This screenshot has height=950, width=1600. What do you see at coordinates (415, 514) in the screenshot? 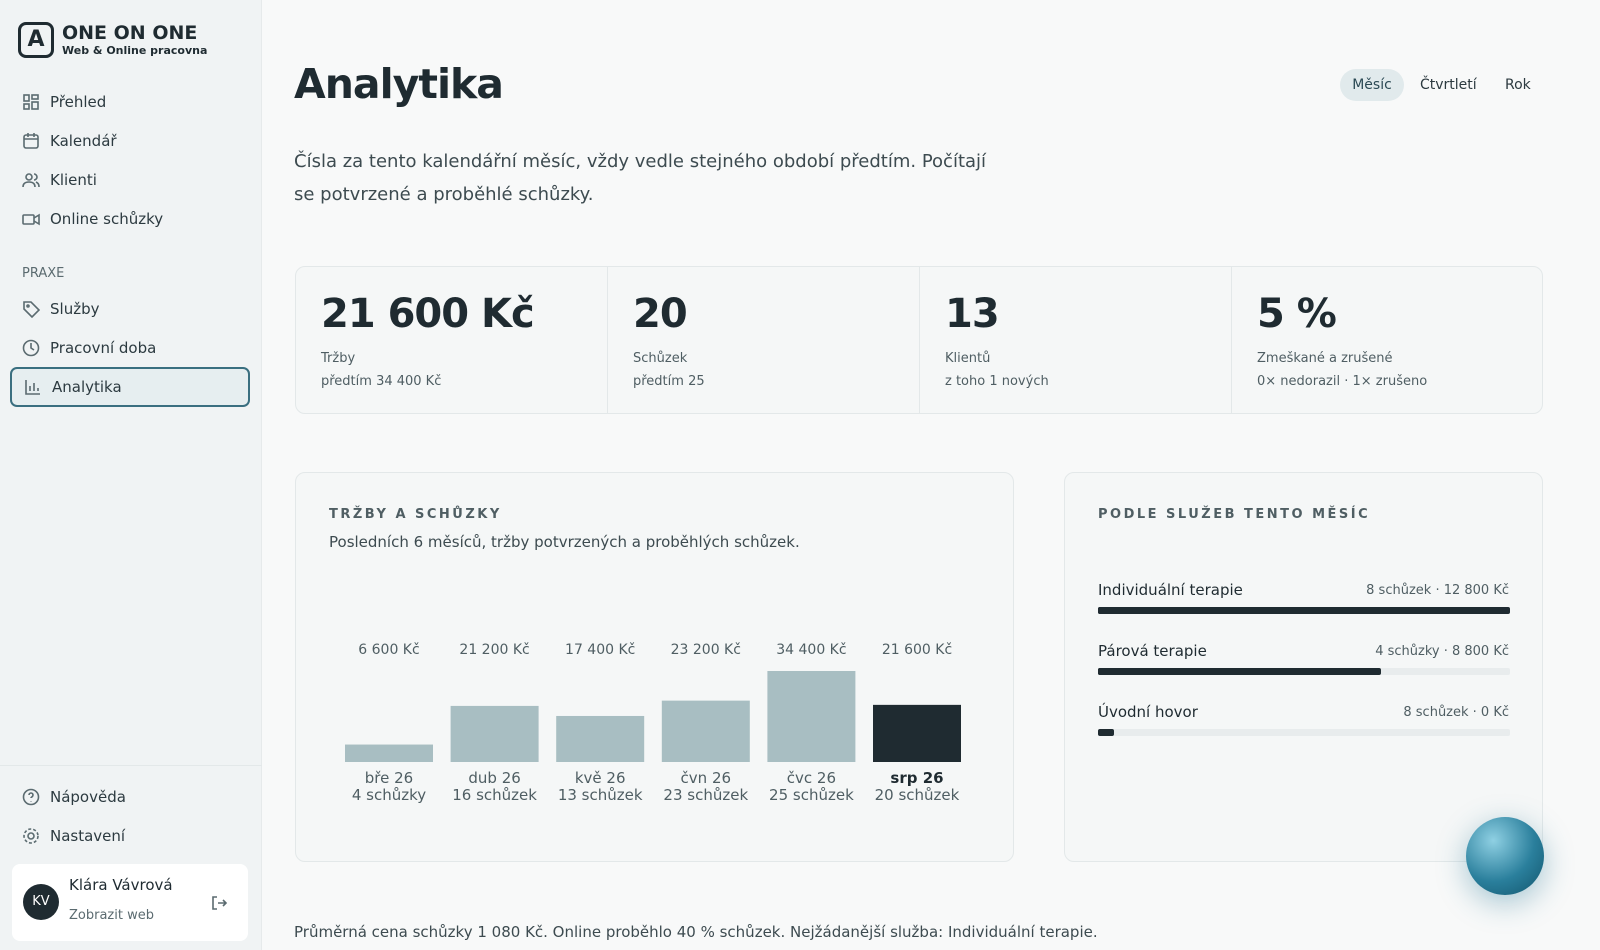
I see `chart-title: TRŽBY A SCHŮZKY` at bounding box center [415, 514].